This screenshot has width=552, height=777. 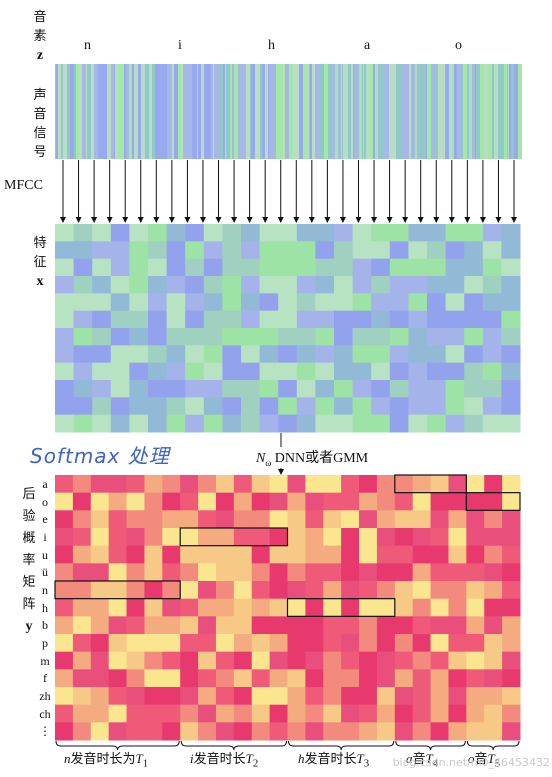 What do you see at coordinates (367, 45) in the screenshot?
I see `phoneme-a: a` at bounding box center [367, 45].